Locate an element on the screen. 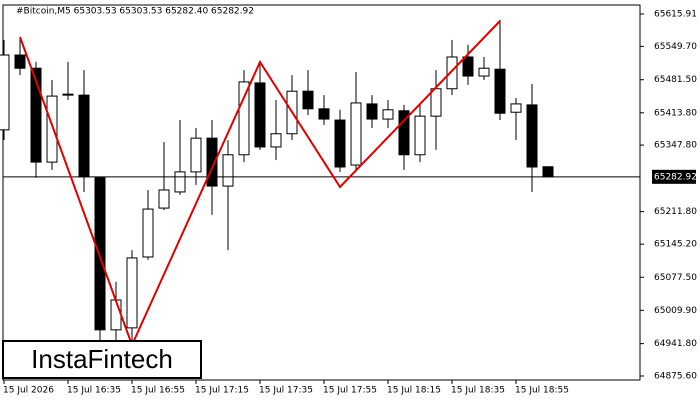 The width and height of the screenshot is (700, 400). x-tick-label: 15 Jul 18:55 is located at coordinates (542, 391).